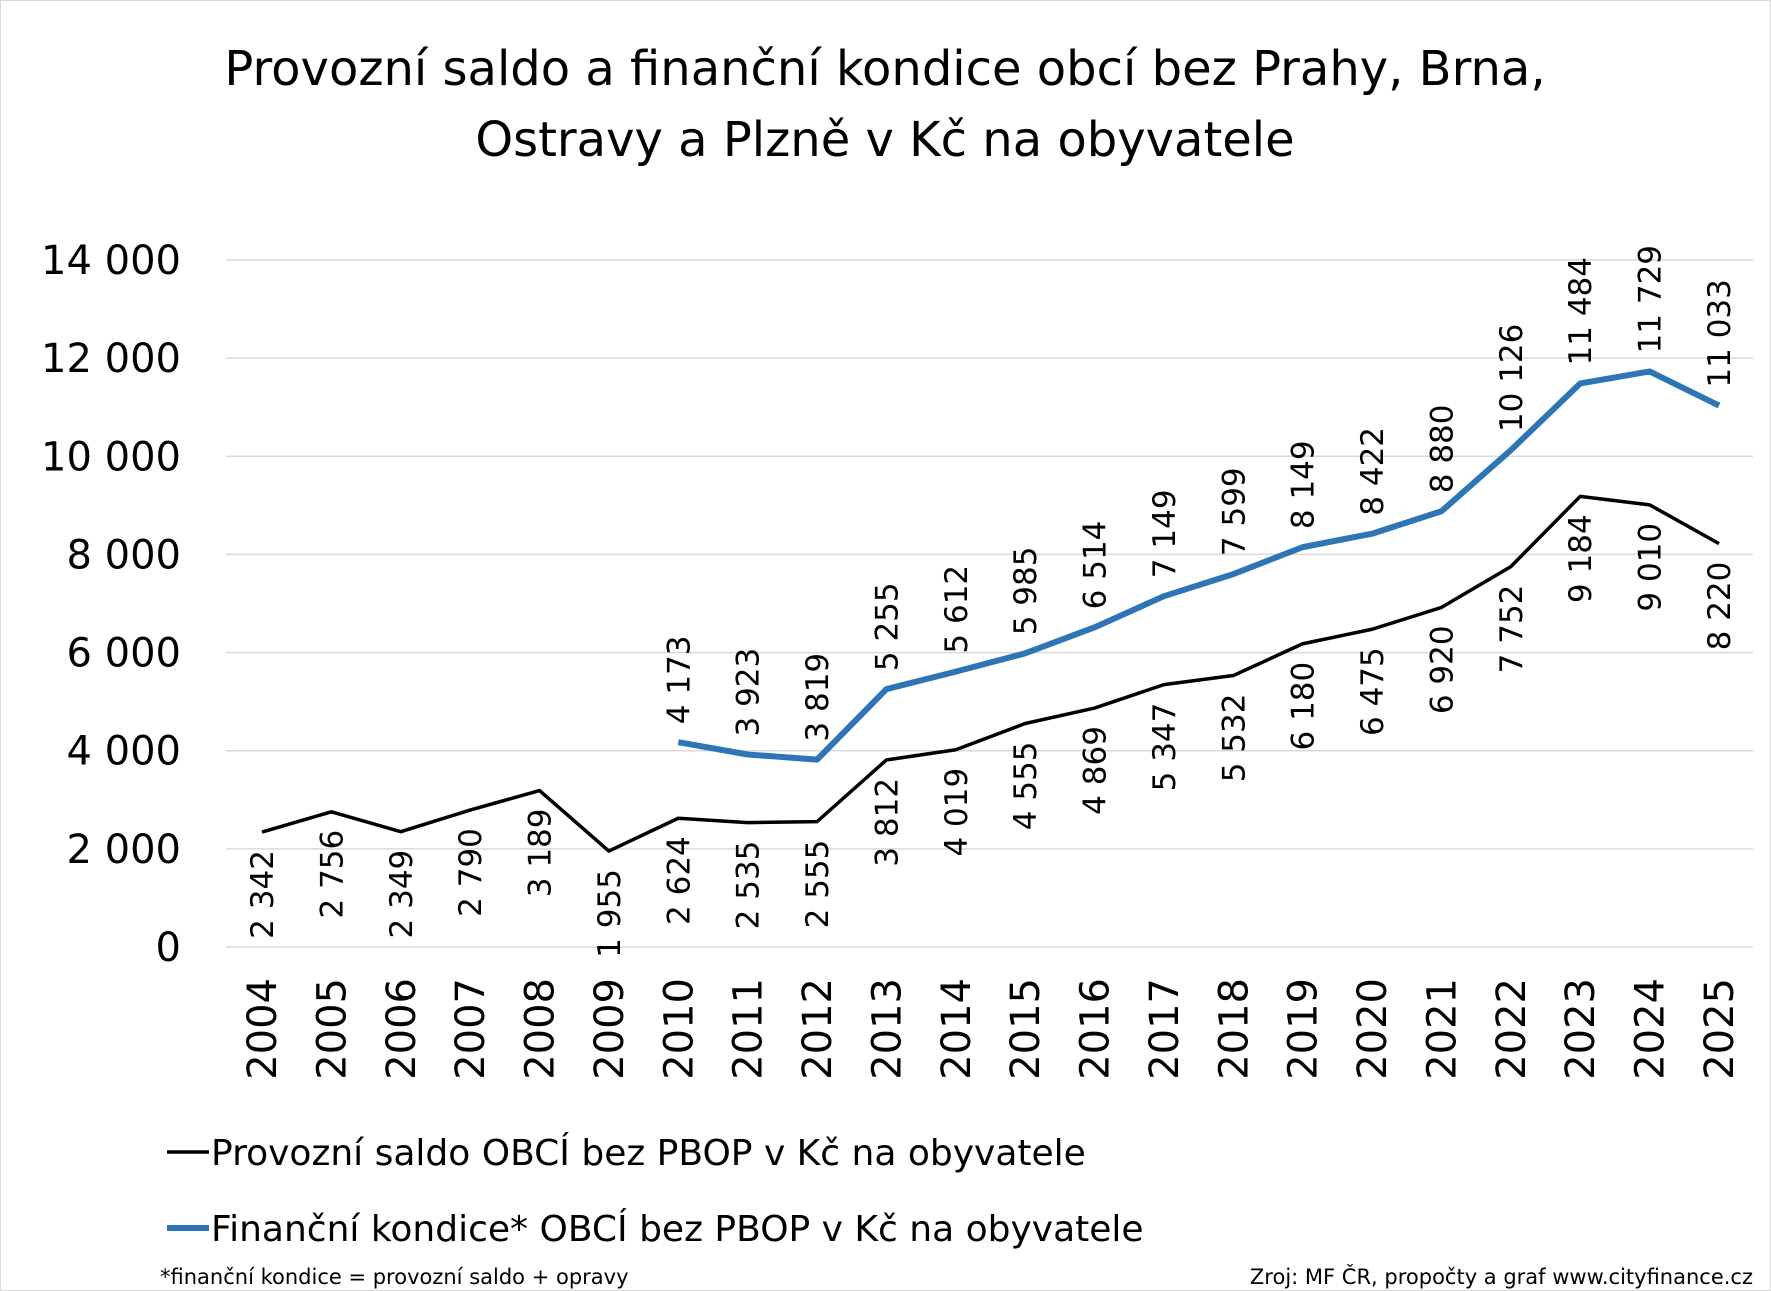  What do you see at coordinates (1651, 299) in the screenshot?
I see `data-label: 11 729` at bounding box center [1651, 299].